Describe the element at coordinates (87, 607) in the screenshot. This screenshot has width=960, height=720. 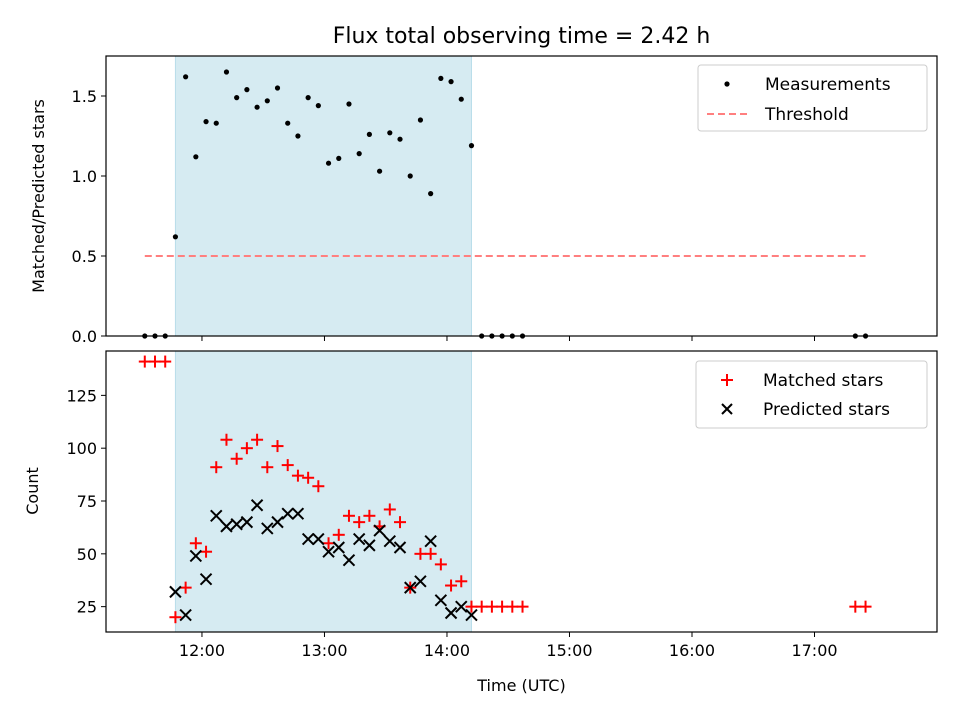
I see `y-tick-label: 25` at that location.